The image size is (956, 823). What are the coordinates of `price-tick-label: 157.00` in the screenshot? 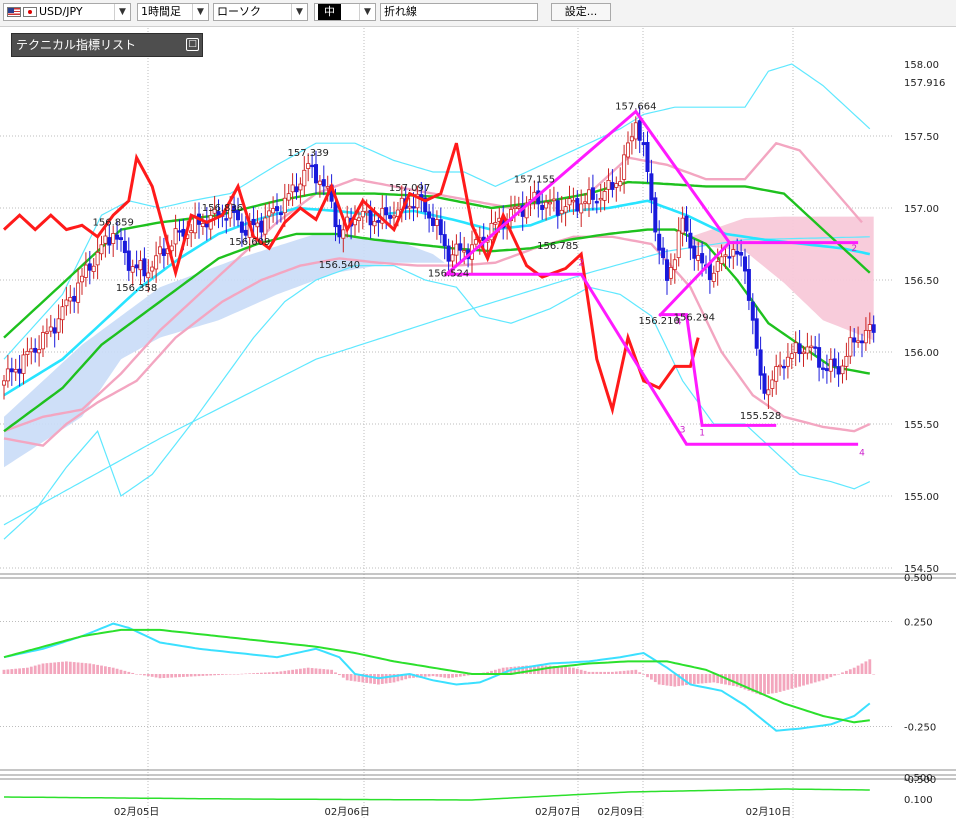 It's located at (921, 209).